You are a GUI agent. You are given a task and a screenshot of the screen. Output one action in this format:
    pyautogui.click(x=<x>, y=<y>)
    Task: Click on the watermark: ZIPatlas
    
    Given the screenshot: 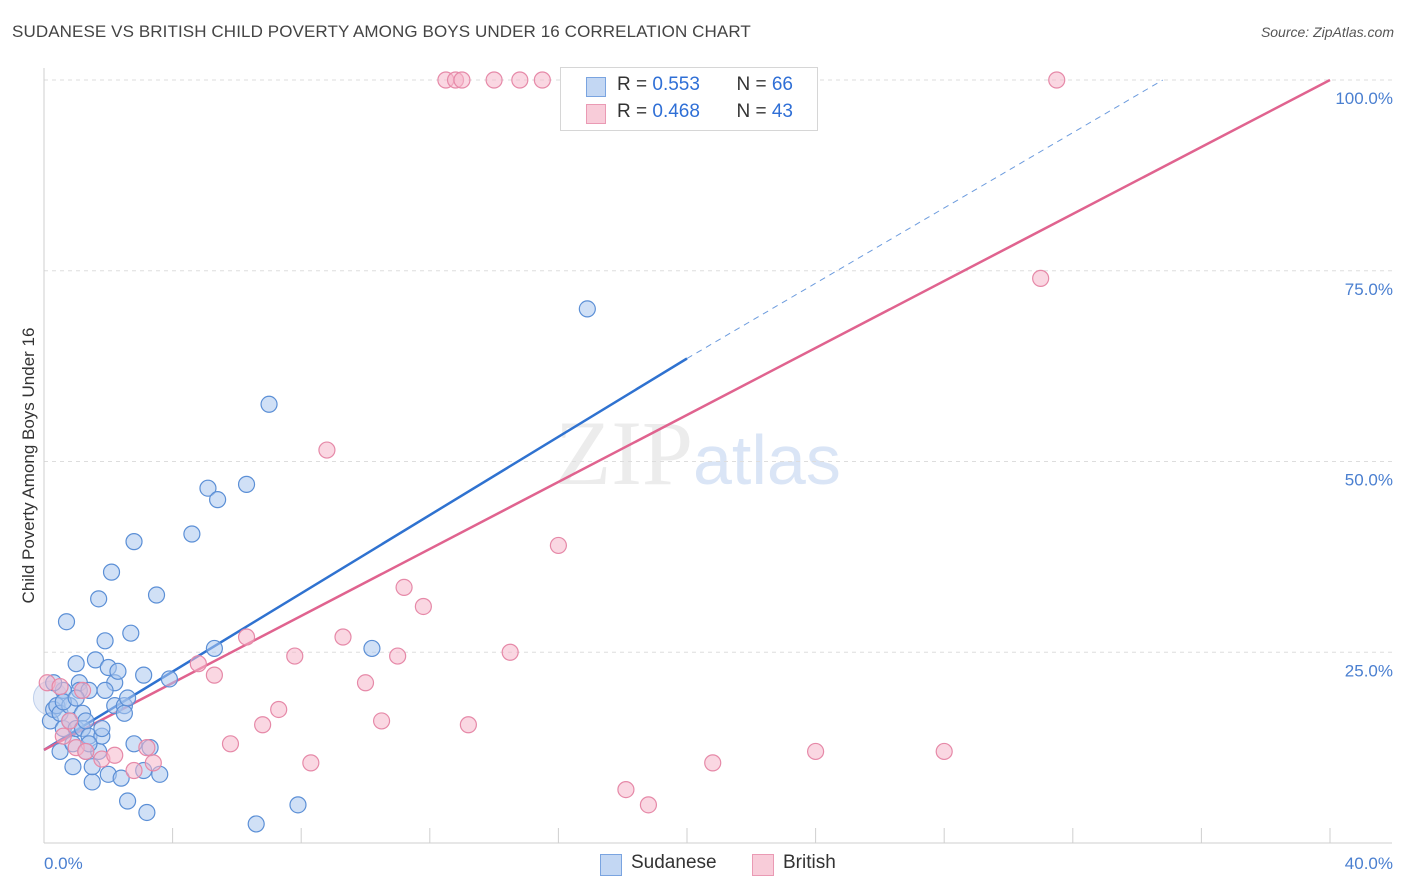 What is the action you would take?
    pyautogui.click(x=698, y=453)
    